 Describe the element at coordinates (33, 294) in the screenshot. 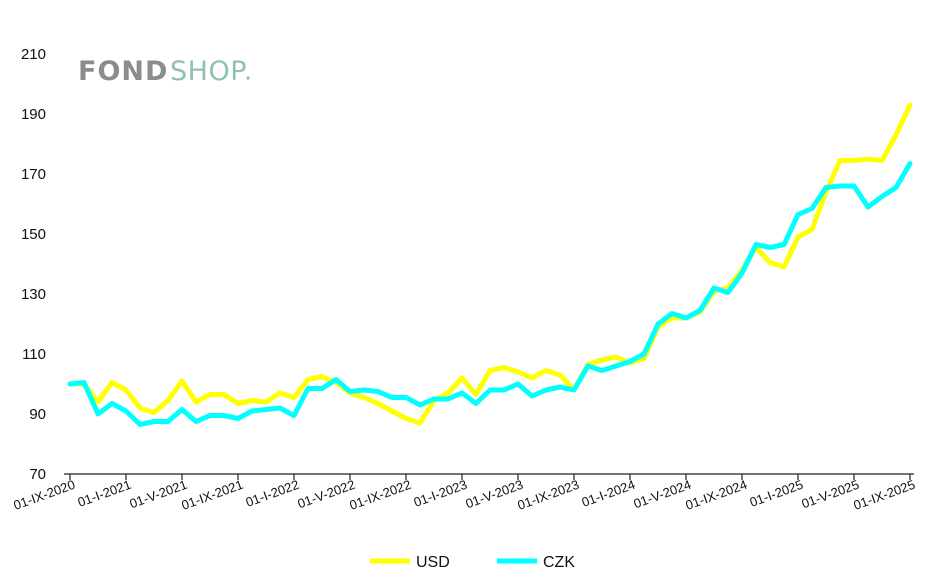

I see `y-tick-label: 130` at that location.